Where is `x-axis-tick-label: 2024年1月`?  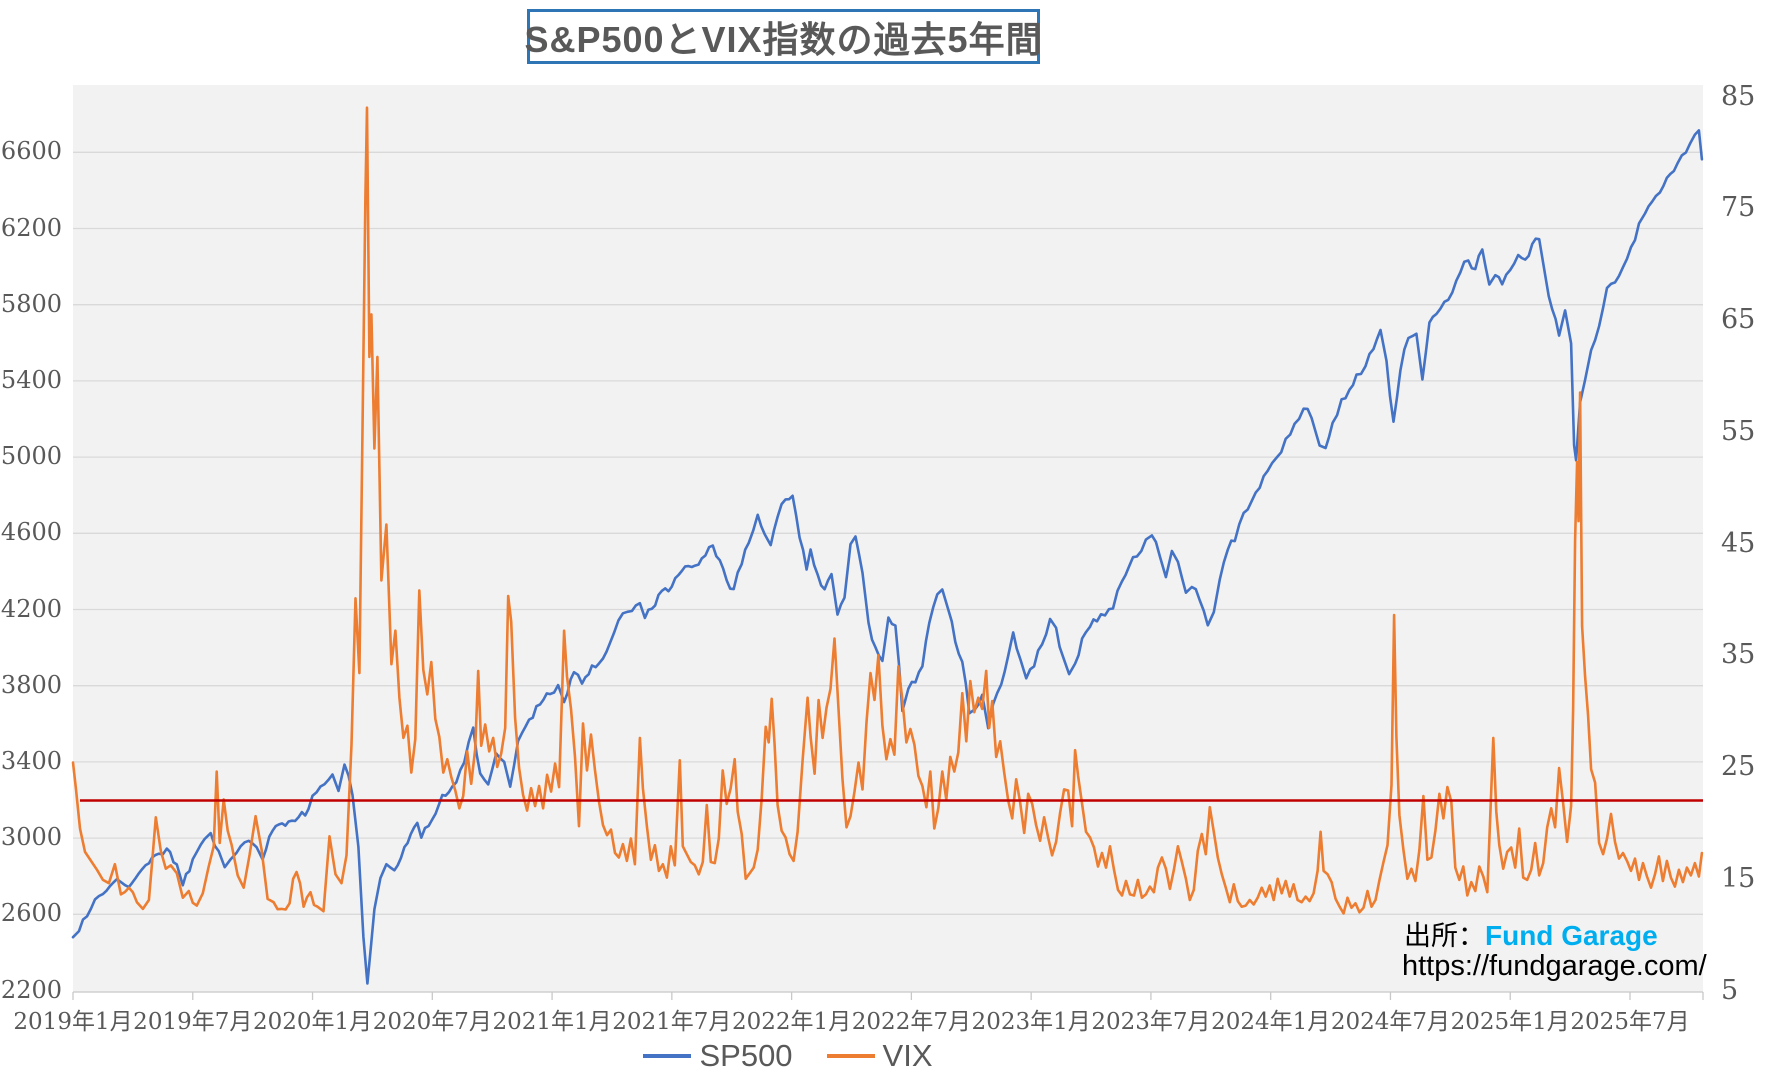
x-axis-tick-label: 2024年1月 is located at coordinates (1271, 1022).